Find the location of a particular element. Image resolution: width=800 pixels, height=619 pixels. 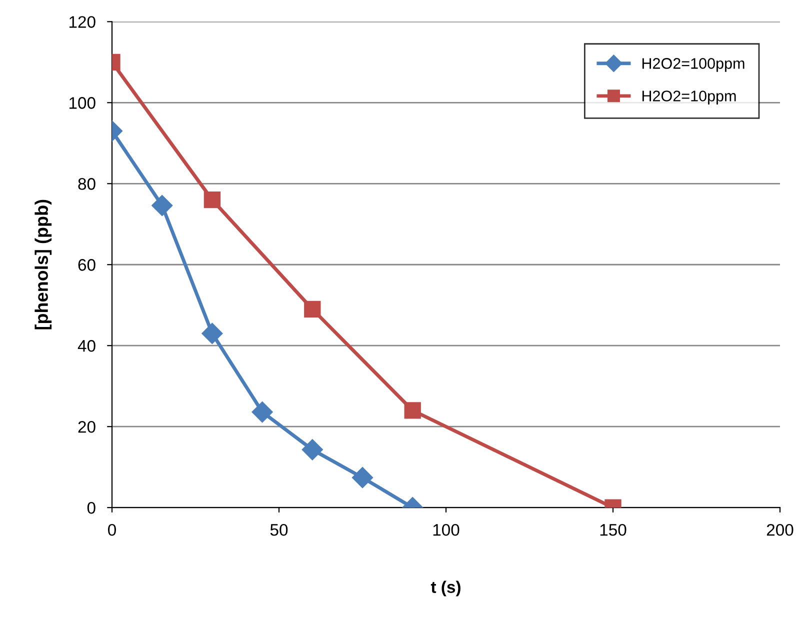

legend-label: H2O2=100ppm is located at coordinates (693, 65).